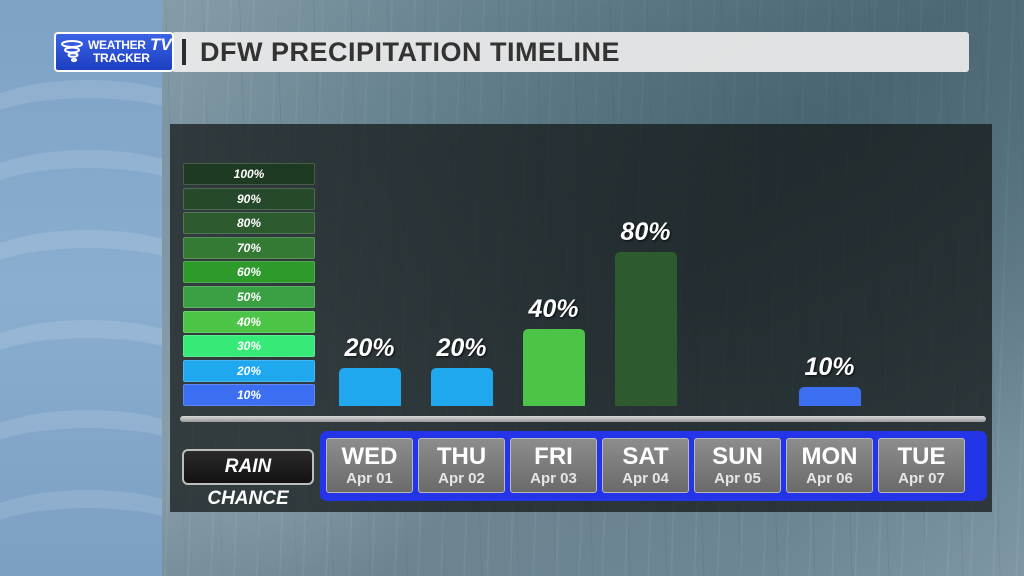 The height and width of the screenshot is (576, 1024). Describe the element at coordinates (737, 478) in the screenshot. I see `day-date: Apr 05` at that location.